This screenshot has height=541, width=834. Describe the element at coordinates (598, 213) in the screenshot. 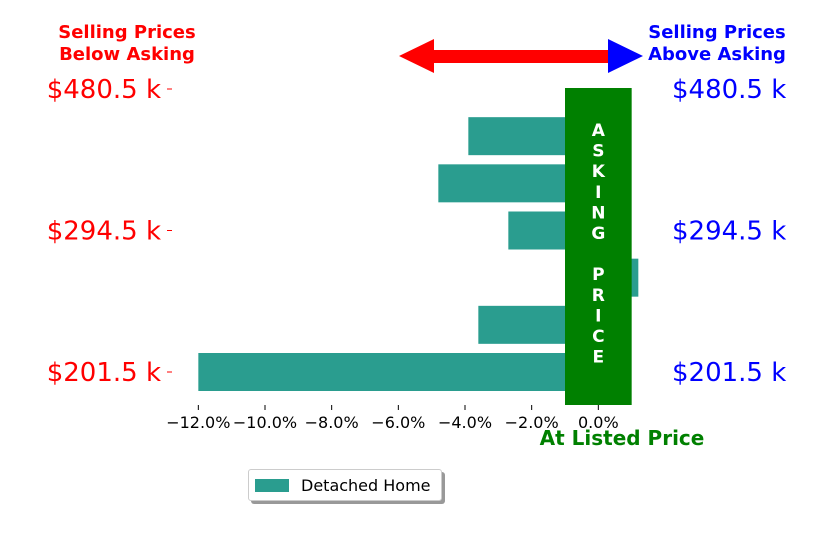

I see `band-letter-4: N` at that location.